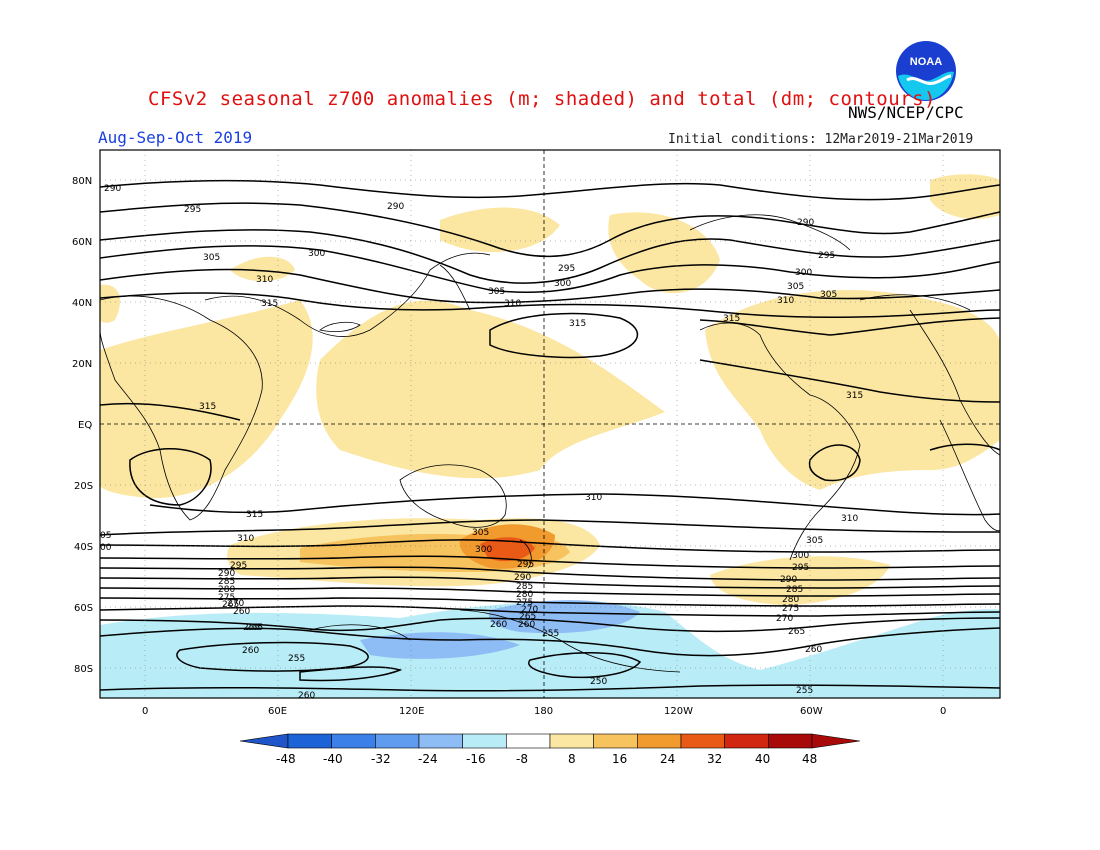  I want to click on colorbar-tick-label: -32, so click(381, 759).